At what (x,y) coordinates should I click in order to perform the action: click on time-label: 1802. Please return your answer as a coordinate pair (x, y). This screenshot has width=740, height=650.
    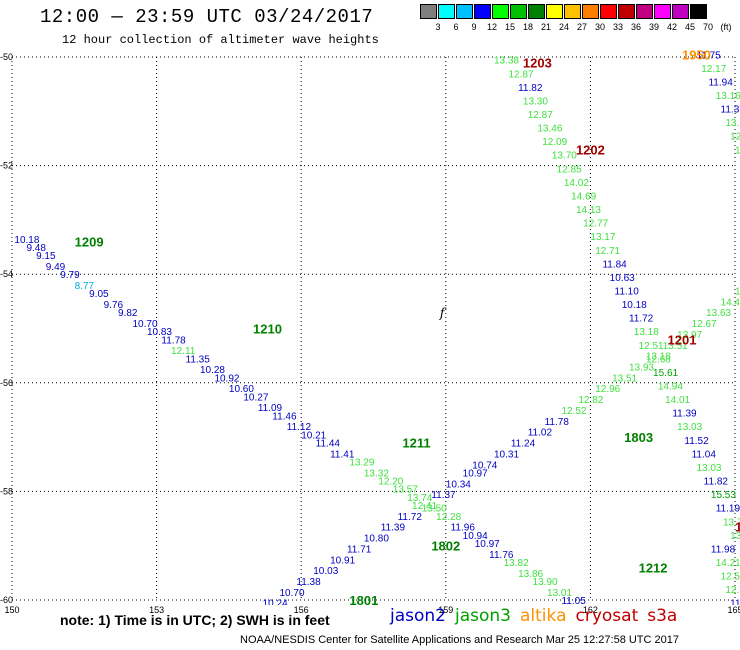
    Looking at the image, I should click on (445, 546).